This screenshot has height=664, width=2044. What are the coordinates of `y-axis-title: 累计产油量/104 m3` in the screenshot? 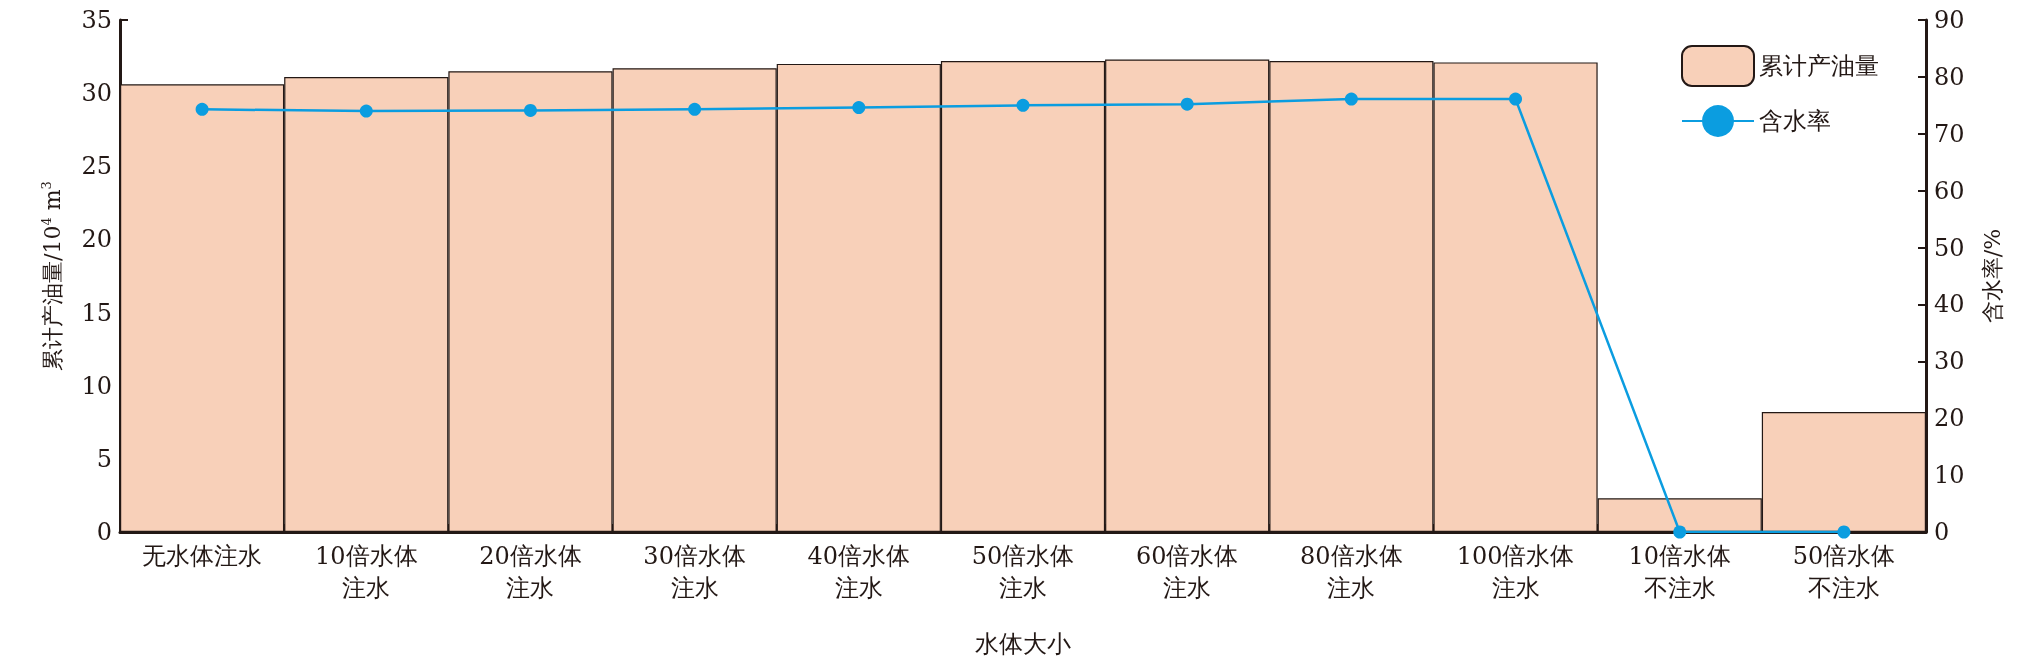 It's located at (52, 276).